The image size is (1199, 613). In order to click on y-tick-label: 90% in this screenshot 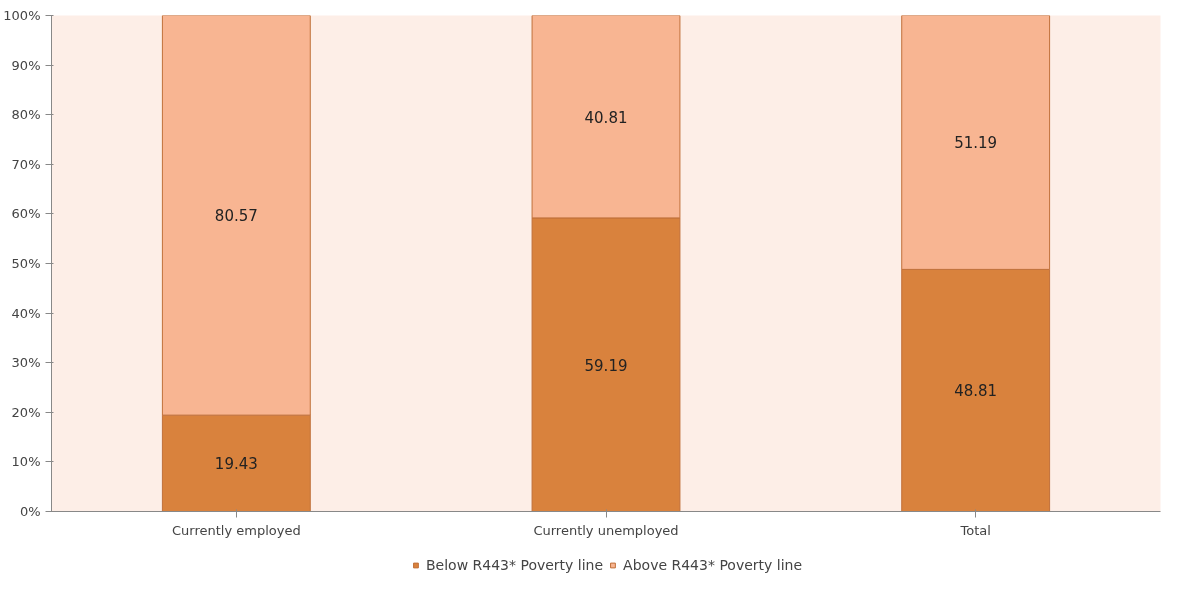, I will do `click(26, 65)`.